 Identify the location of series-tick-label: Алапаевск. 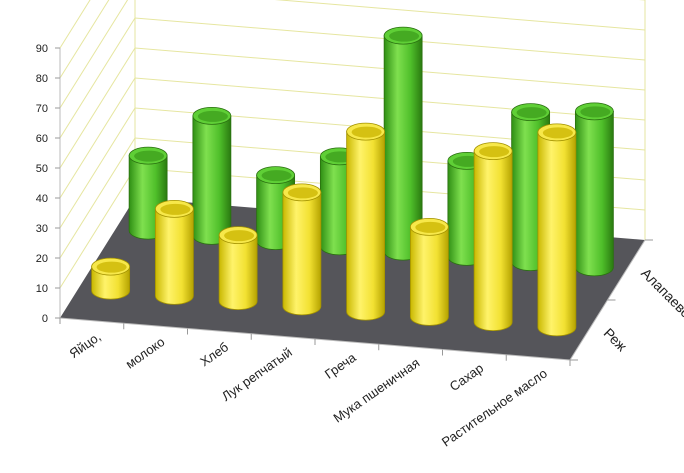
(661, 295).